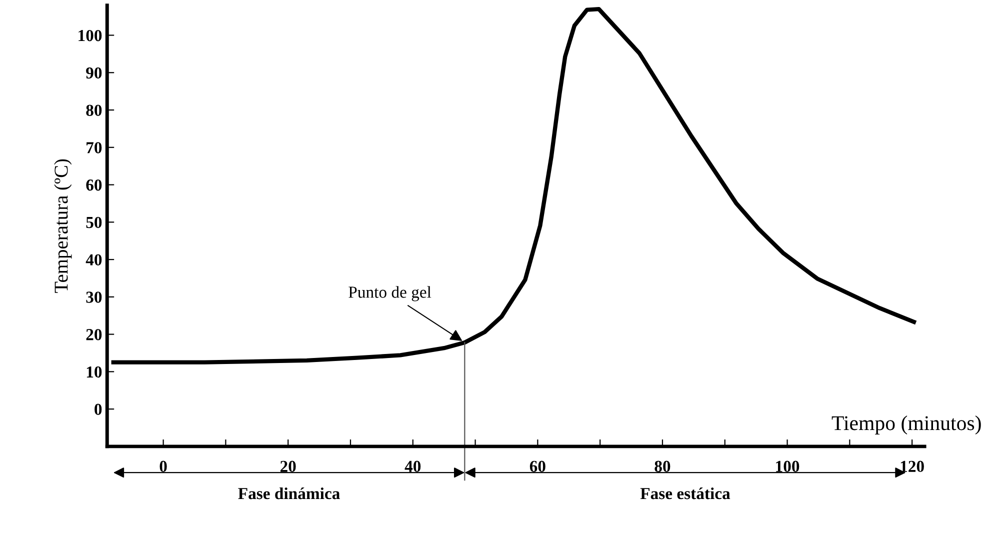 This screenshot has width=992, height=534. Describe the element at coordinates (94, 372) in the screenshot. I see `y-tick-label: 10` at that location.